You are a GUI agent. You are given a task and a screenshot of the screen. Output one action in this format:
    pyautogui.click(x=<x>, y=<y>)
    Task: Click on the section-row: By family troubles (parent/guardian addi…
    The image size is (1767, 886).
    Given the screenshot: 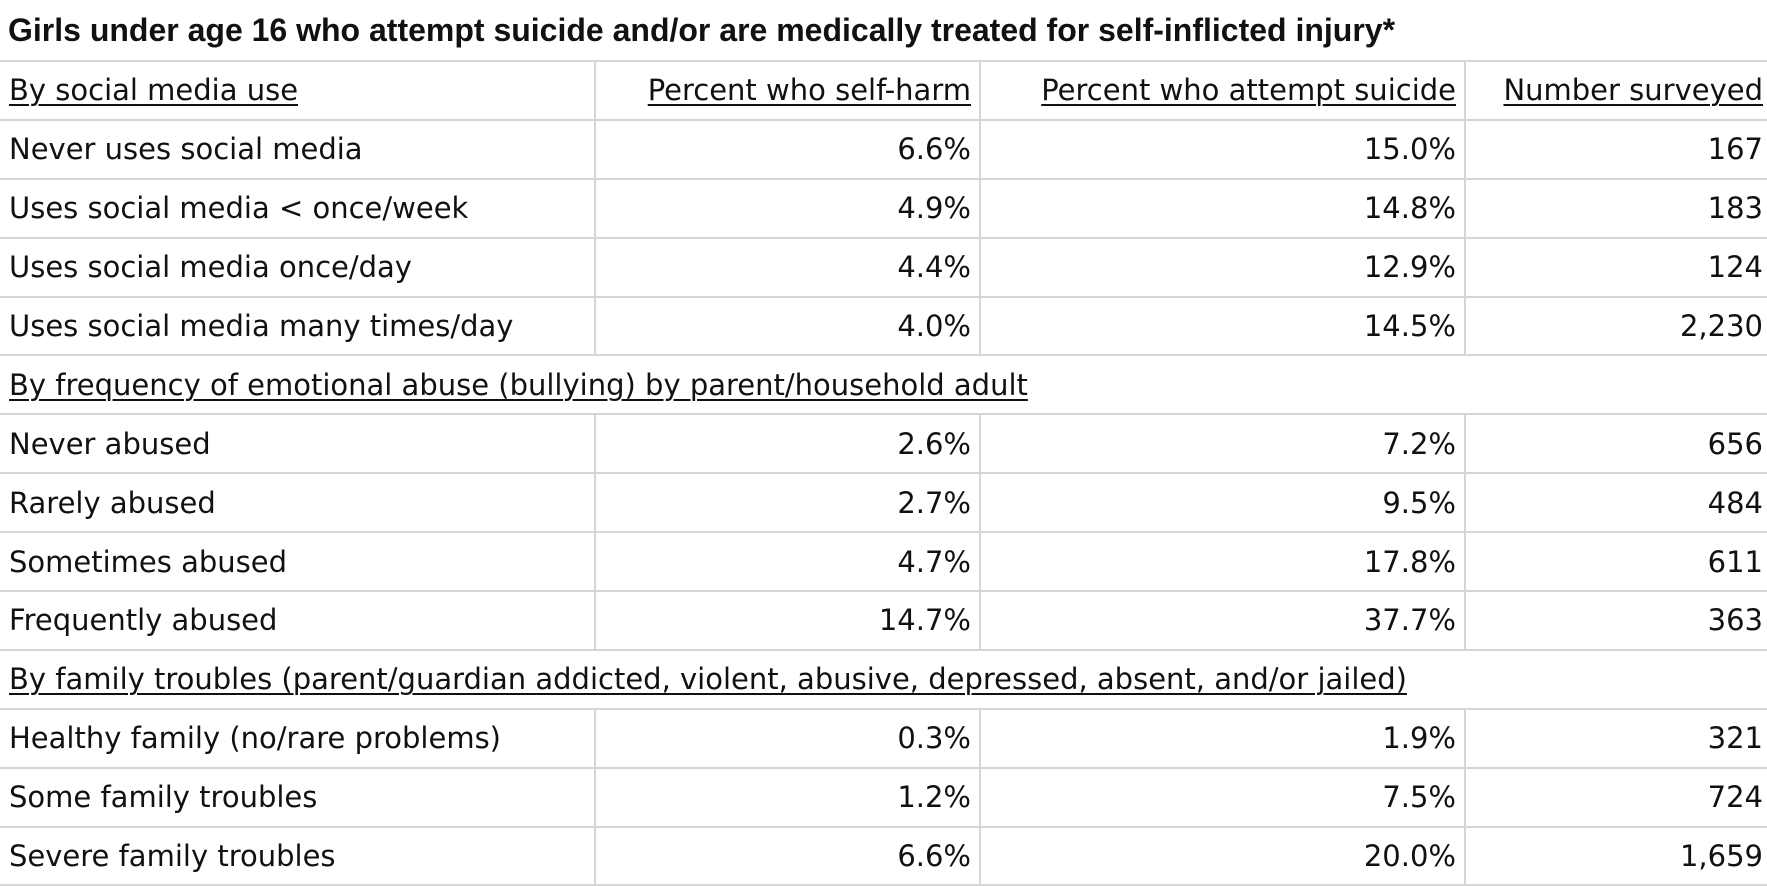 What is the action you would take?
    pyautogui.click(x=883, y=680)
    